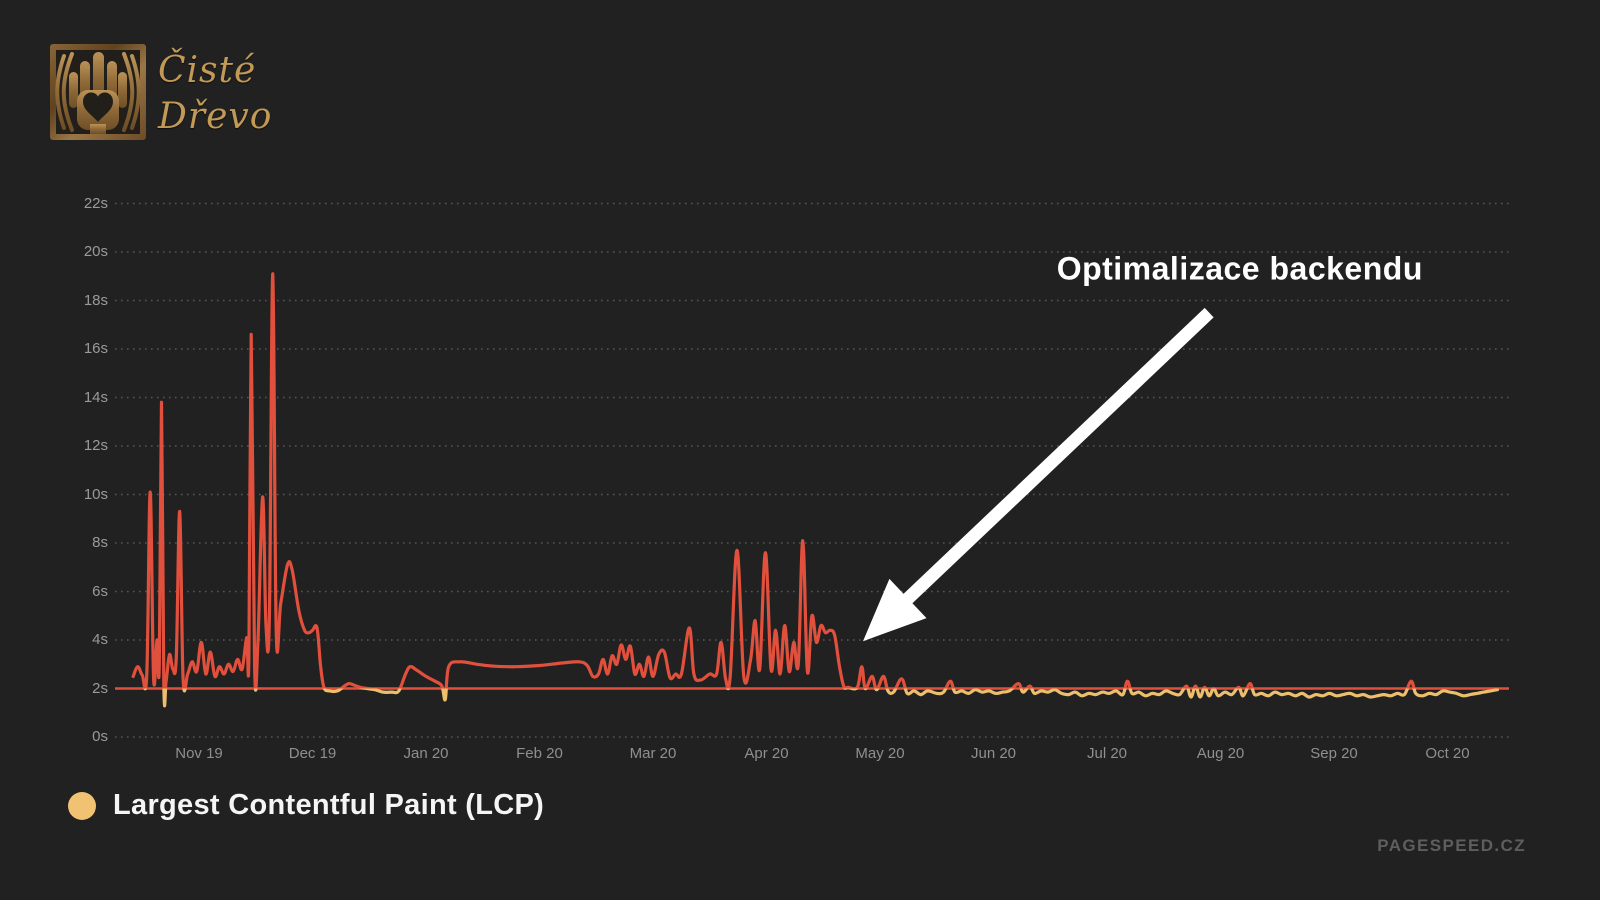  What do you see at coordinates (766, 753) in the screenshot?
I see `x-tick-apr-20: Apr 20` at bounding box center [766, 753].